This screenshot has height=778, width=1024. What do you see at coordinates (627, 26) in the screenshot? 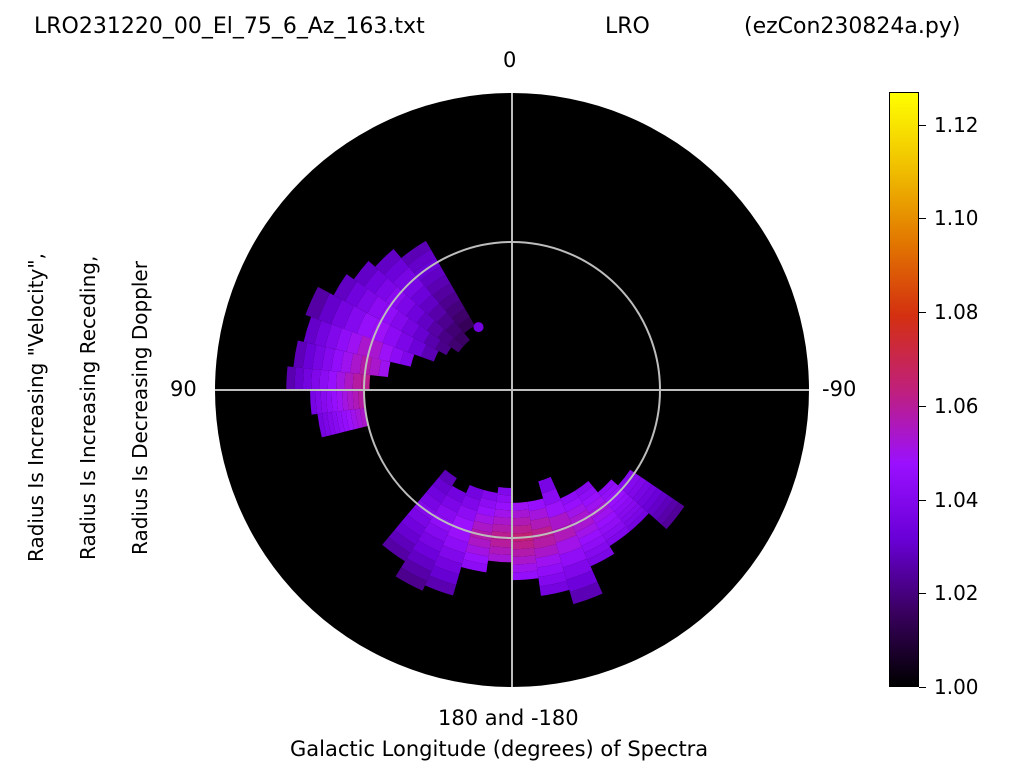
I see `chart-title-station: LRO` at bounding box center [627, 26].